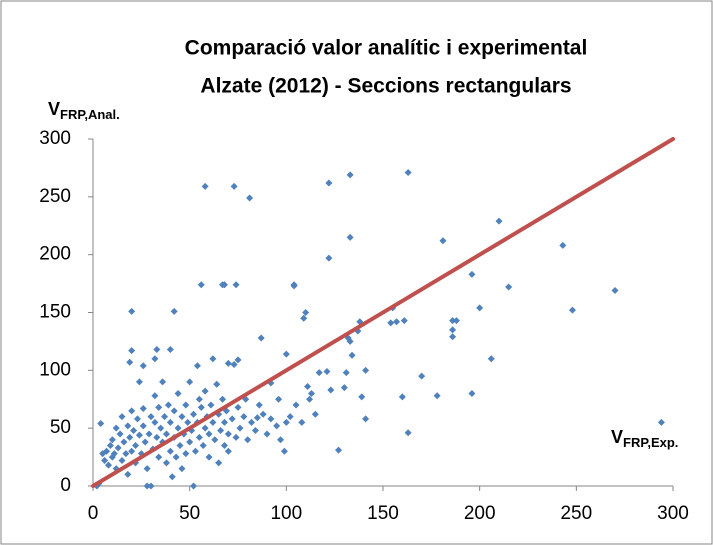 This screenshot has width=713, height=545. I want to click on x-tick-label: 50, so click(189, 513).